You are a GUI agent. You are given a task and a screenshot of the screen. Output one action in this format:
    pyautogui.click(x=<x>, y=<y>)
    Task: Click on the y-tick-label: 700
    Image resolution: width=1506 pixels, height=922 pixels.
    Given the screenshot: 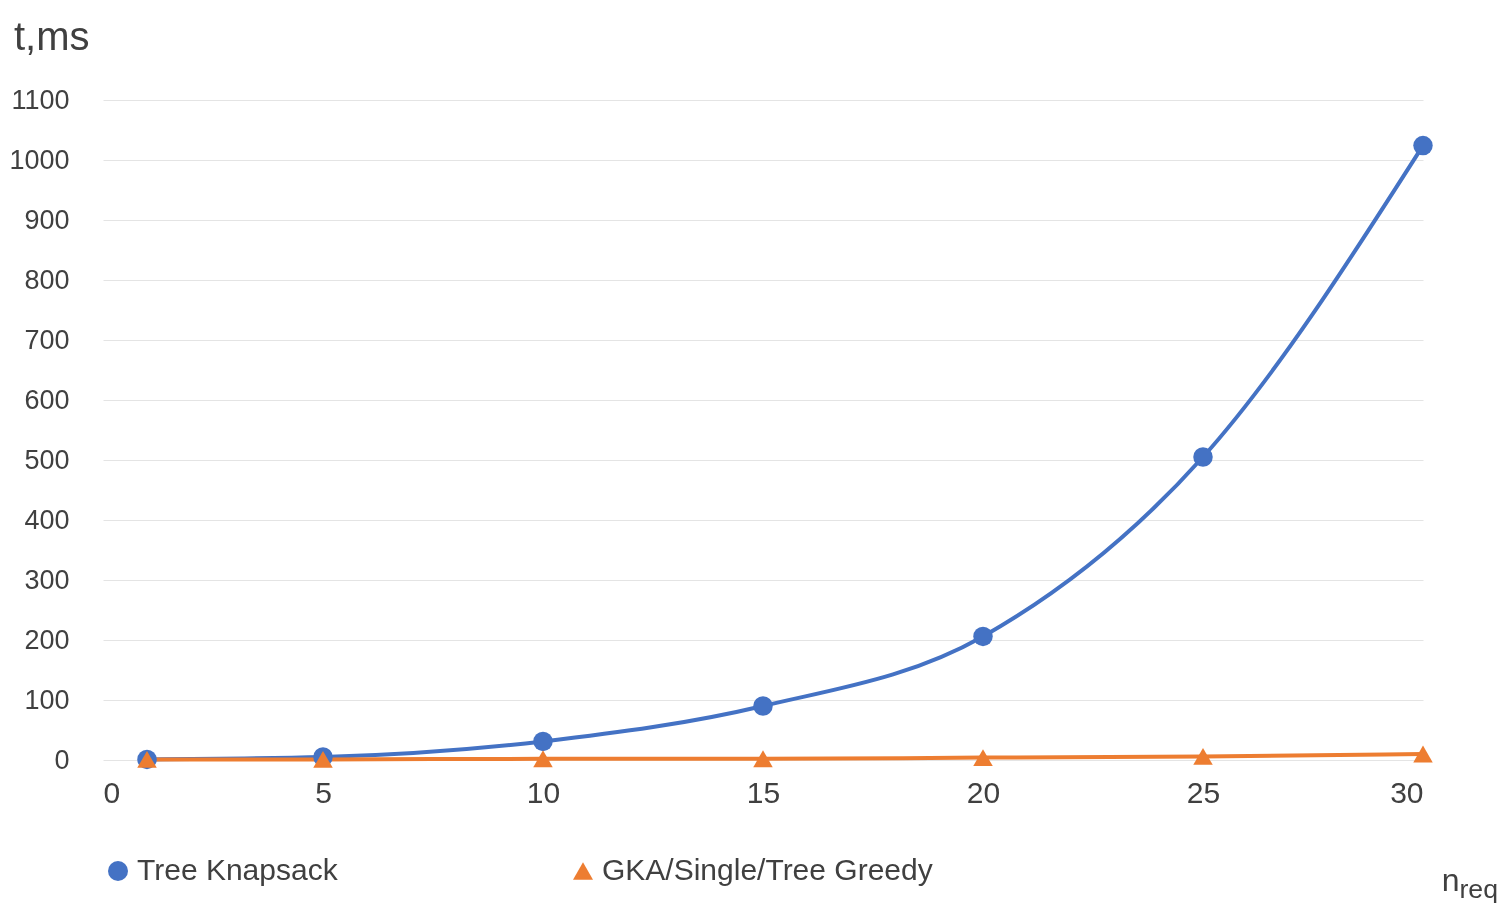 What is the action you would take?
    pyautogui.click(x=47, y=339)
    